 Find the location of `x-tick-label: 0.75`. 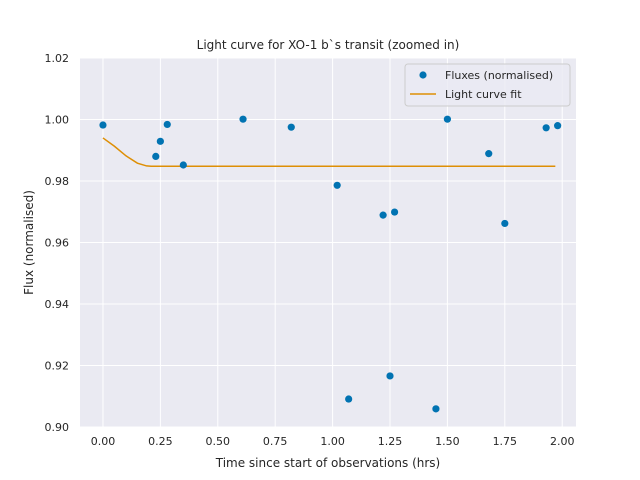

x-tick-label: 0.75 is located at coordinates (275, 441).